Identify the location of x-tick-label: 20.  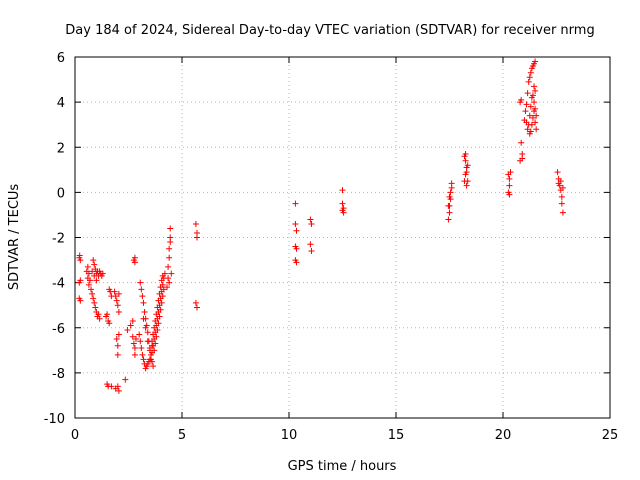
(503, 435).